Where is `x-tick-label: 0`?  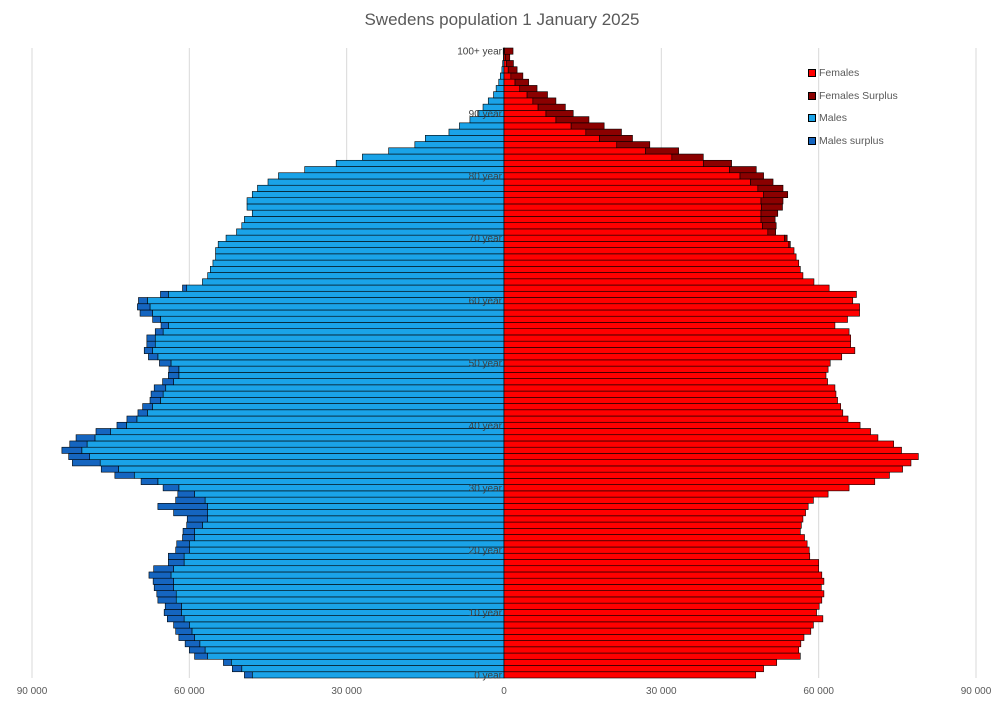
x-tick-label: 0 is located at coordinates (504, 691).